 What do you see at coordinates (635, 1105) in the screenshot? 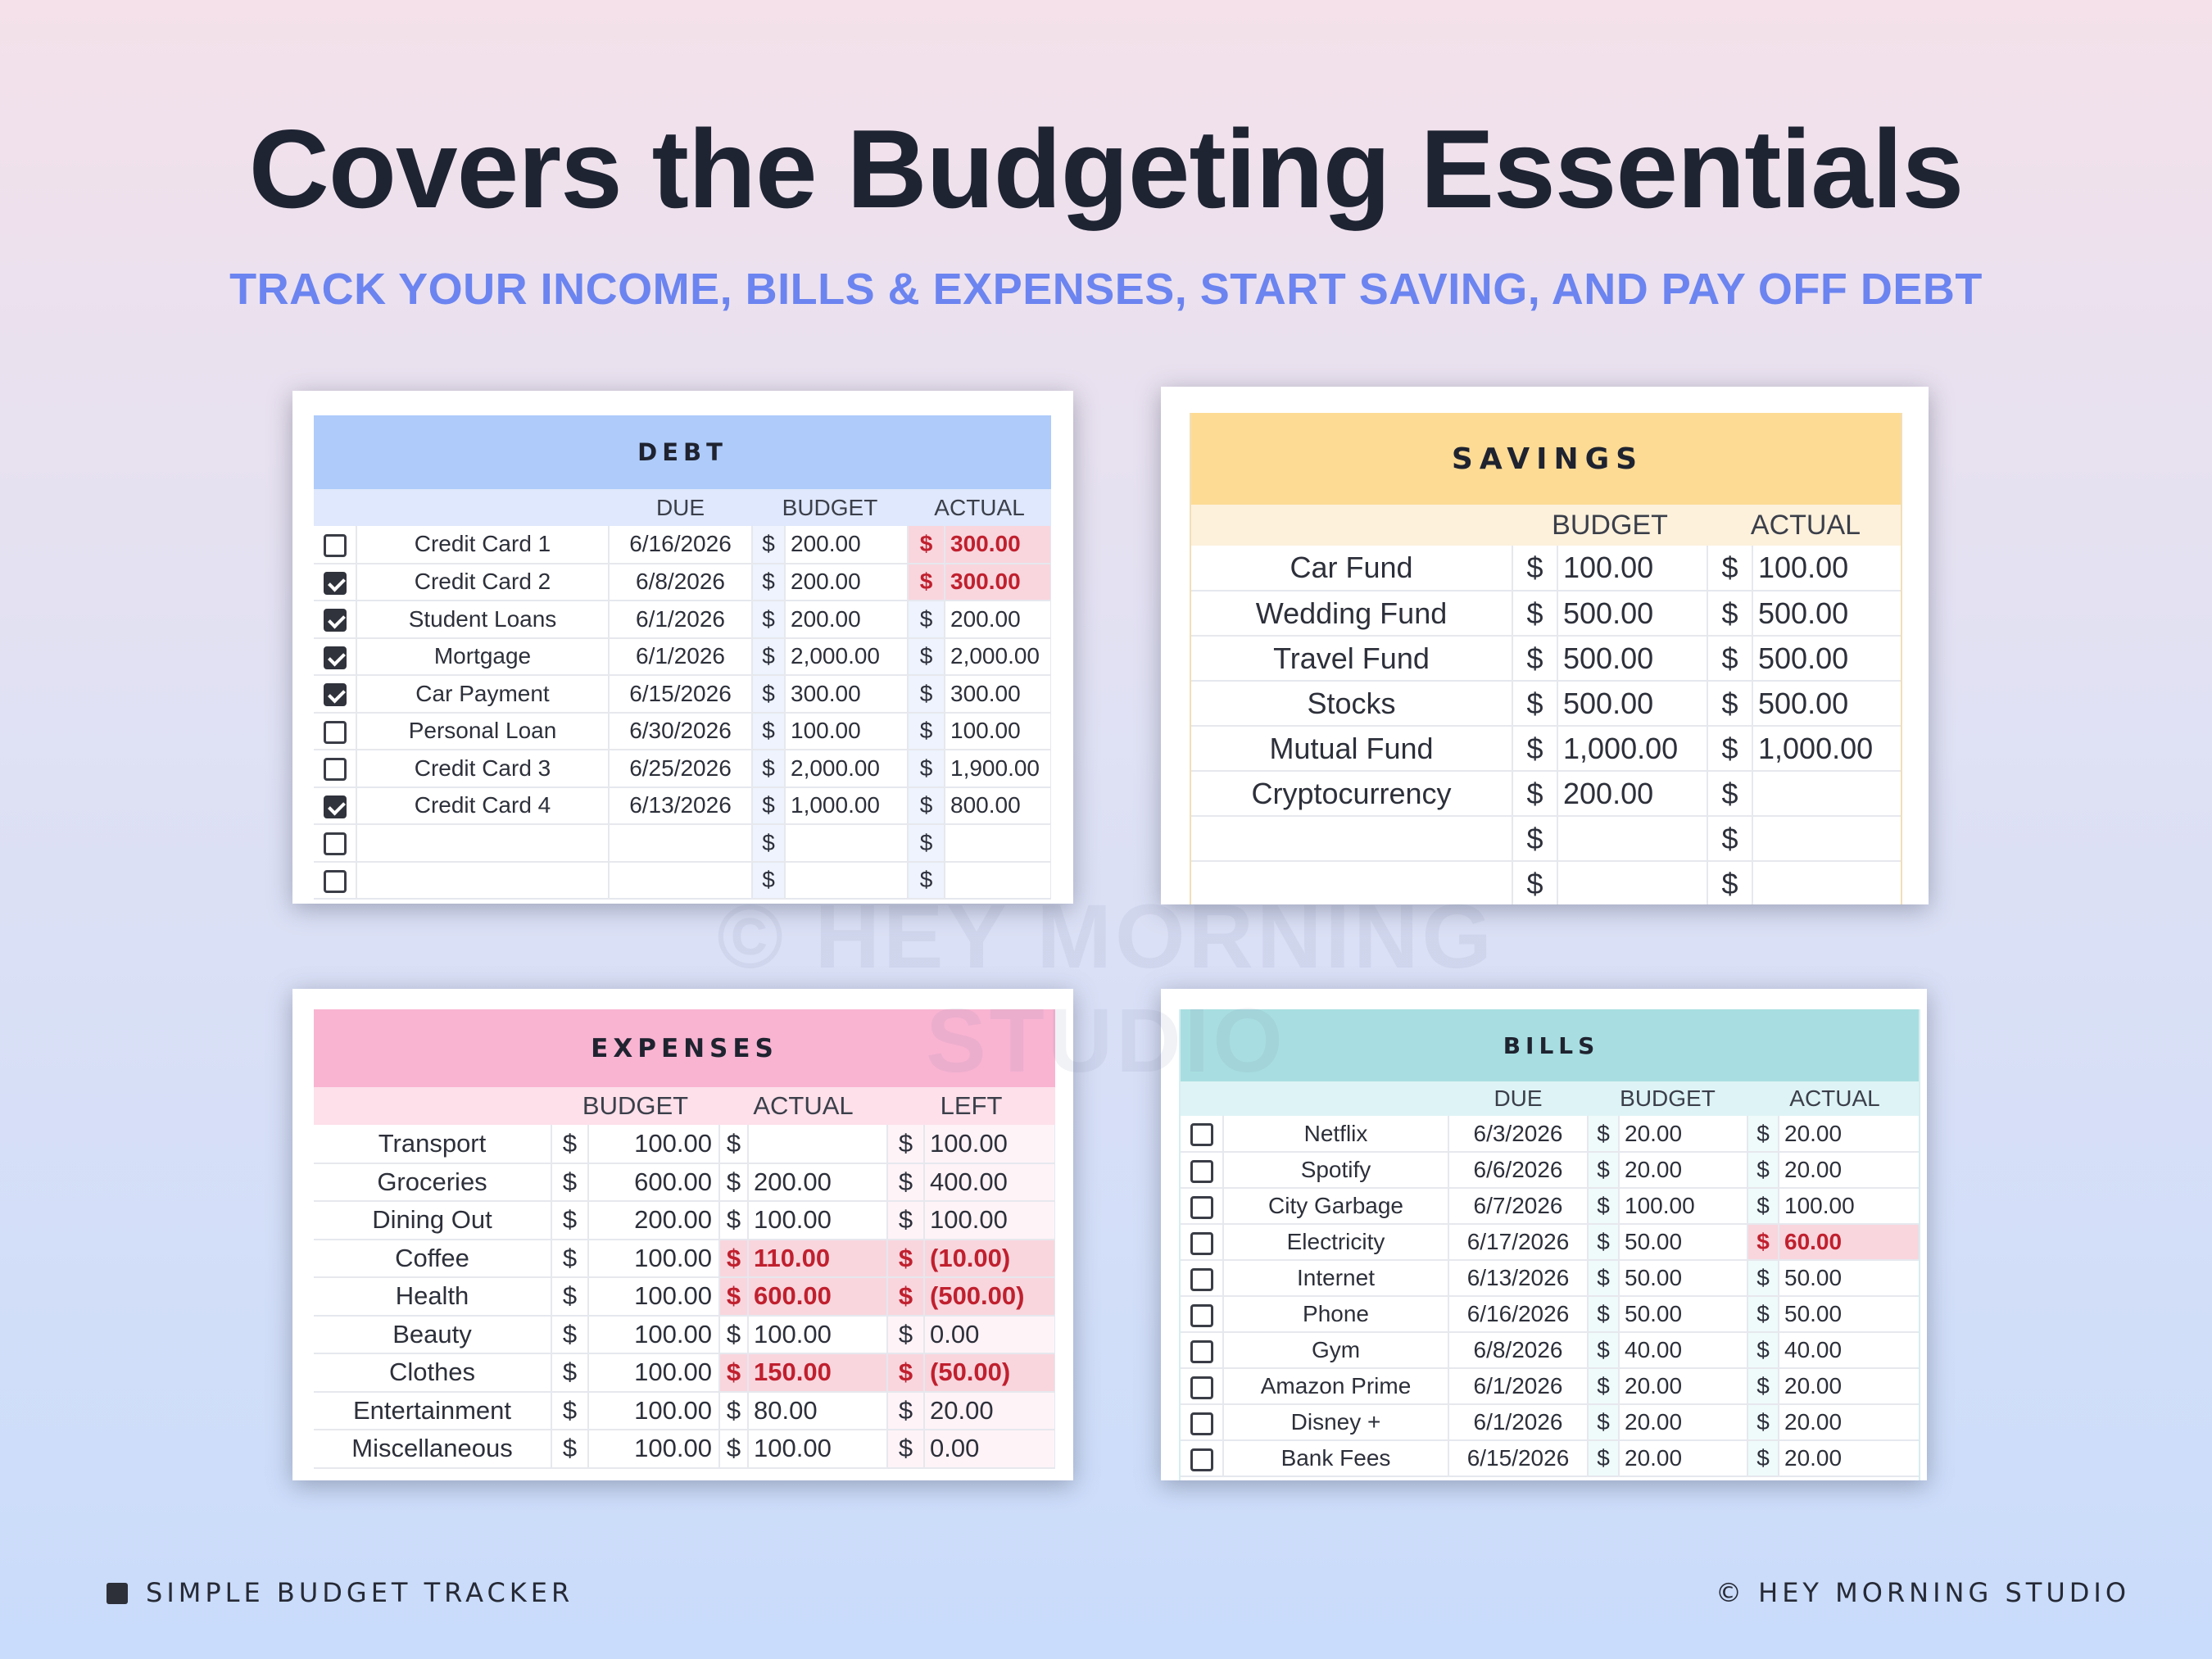
I see `expenses-header-budget: BUDGET` at bounding box center [635, 1105].